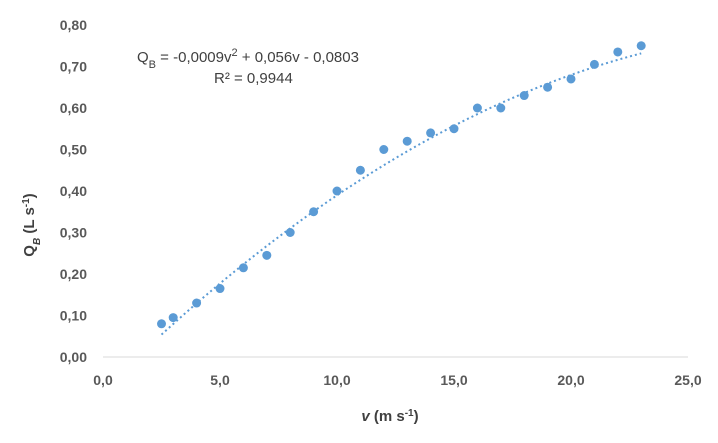 This screenshot has height=443, width=718. What do you see at coordinates (73, 150) in the screenshot?
I see `y-tick-label: 0,50` at bounding box center [73, 150].